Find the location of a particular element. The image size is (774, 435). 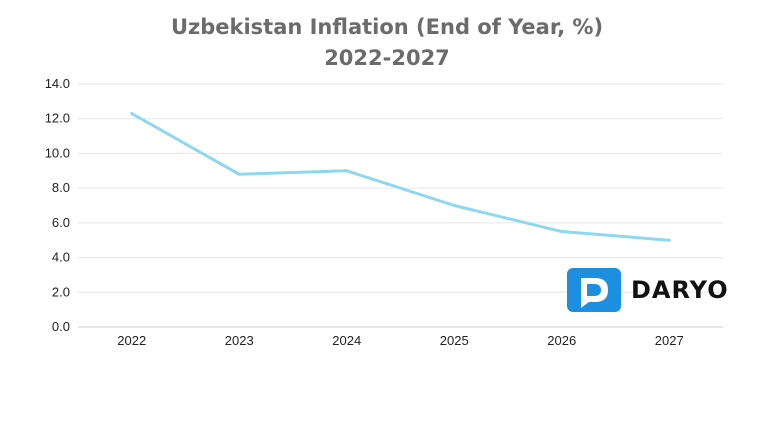

x-tick-label: 2027 is located at coordinates (669, 340).